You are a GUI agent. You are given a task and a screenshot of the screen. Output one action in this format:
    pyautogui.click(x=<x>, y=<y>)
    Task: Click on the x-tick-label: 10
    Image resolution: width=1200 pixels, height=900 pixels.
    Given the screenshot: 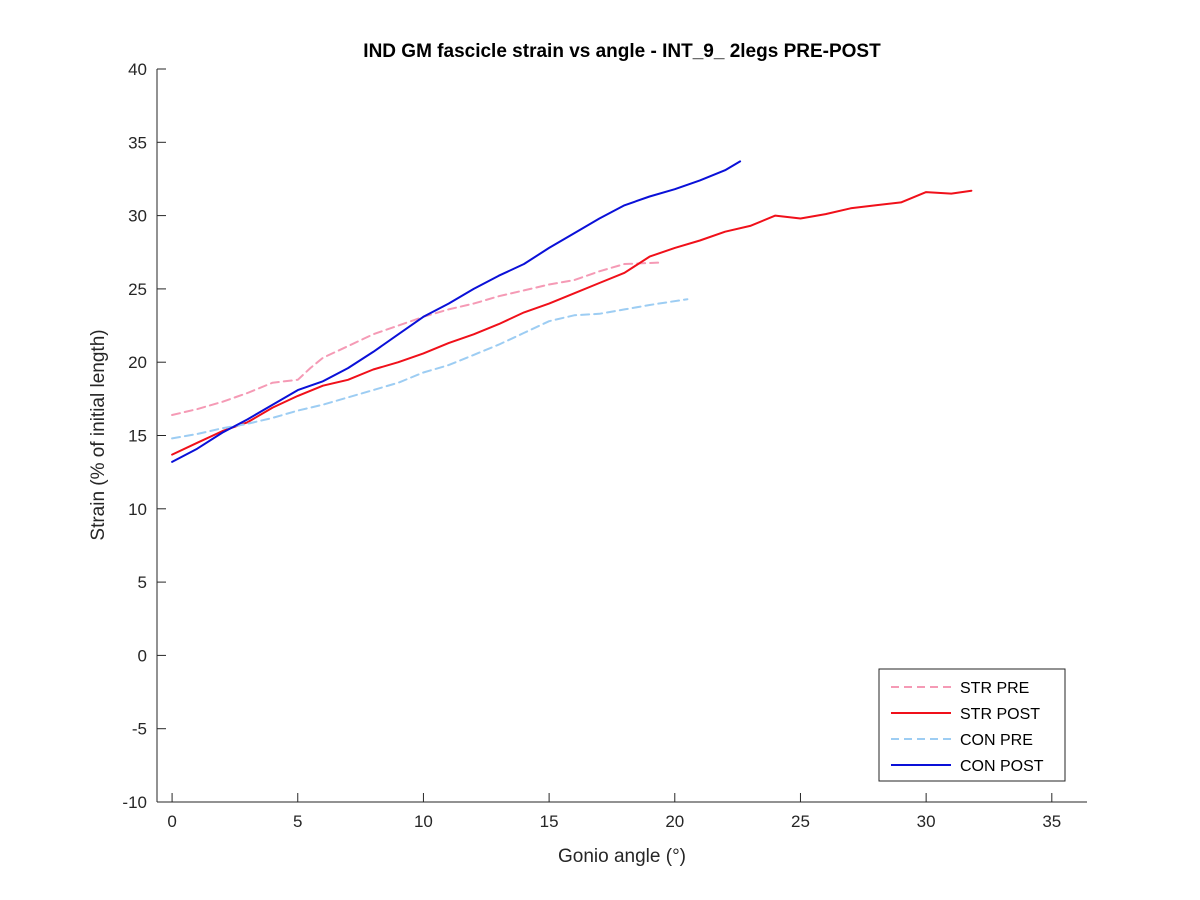 What is the action you would take?
    pyautogui.click(x=423, y=821)
    